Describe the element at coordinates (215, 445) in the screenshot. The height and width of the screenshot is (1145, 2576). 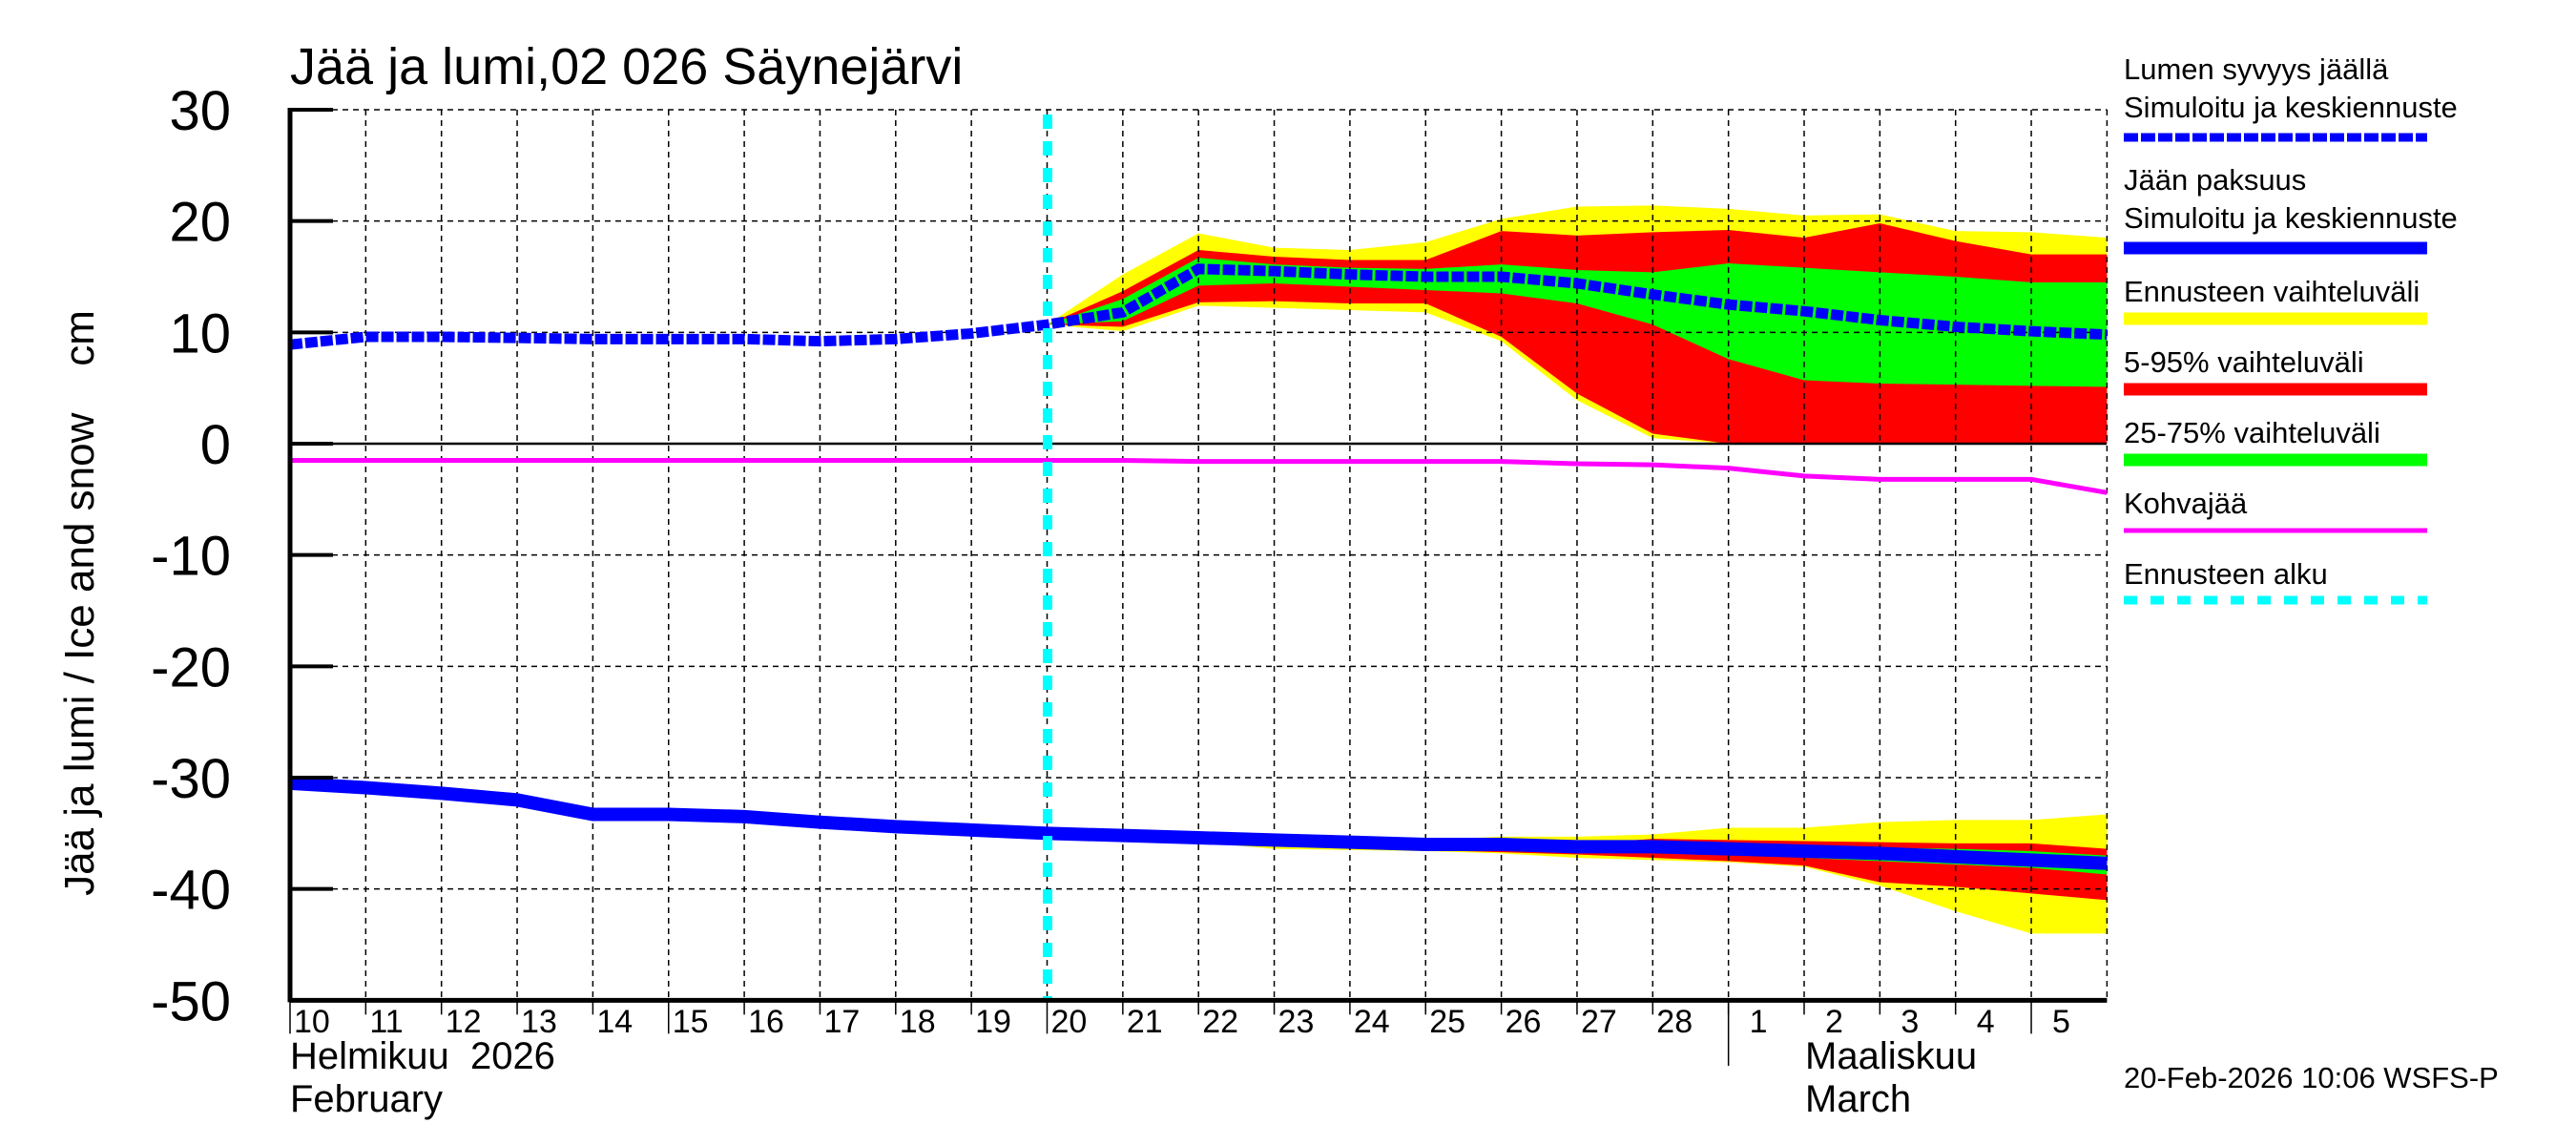
I see `y-tick-label: 0` at that location.